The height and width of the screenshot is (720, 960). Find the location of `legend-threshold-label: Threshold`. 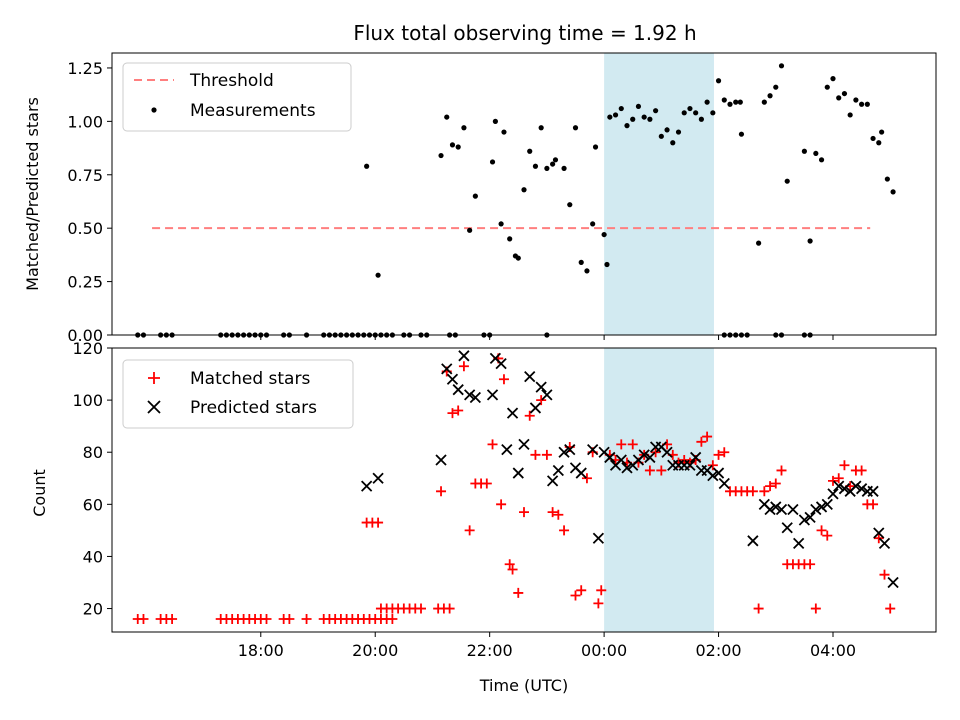

legend-threshold-label: Threshold is located at coordinates (231, 81).